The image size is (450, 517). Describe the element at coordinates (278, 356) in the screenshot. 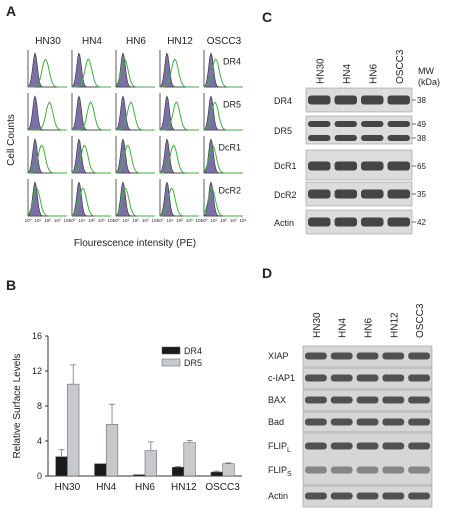

I see `row-label-text: XIAP` at that location.